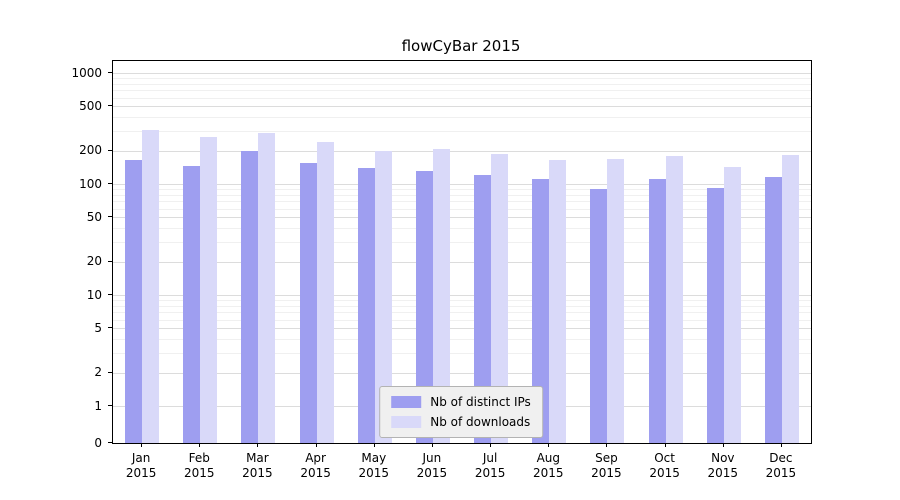 The height and width of the screenshot is (500, 900). I want to click on x-tick-label: Feb 2015, so click(199, 466).